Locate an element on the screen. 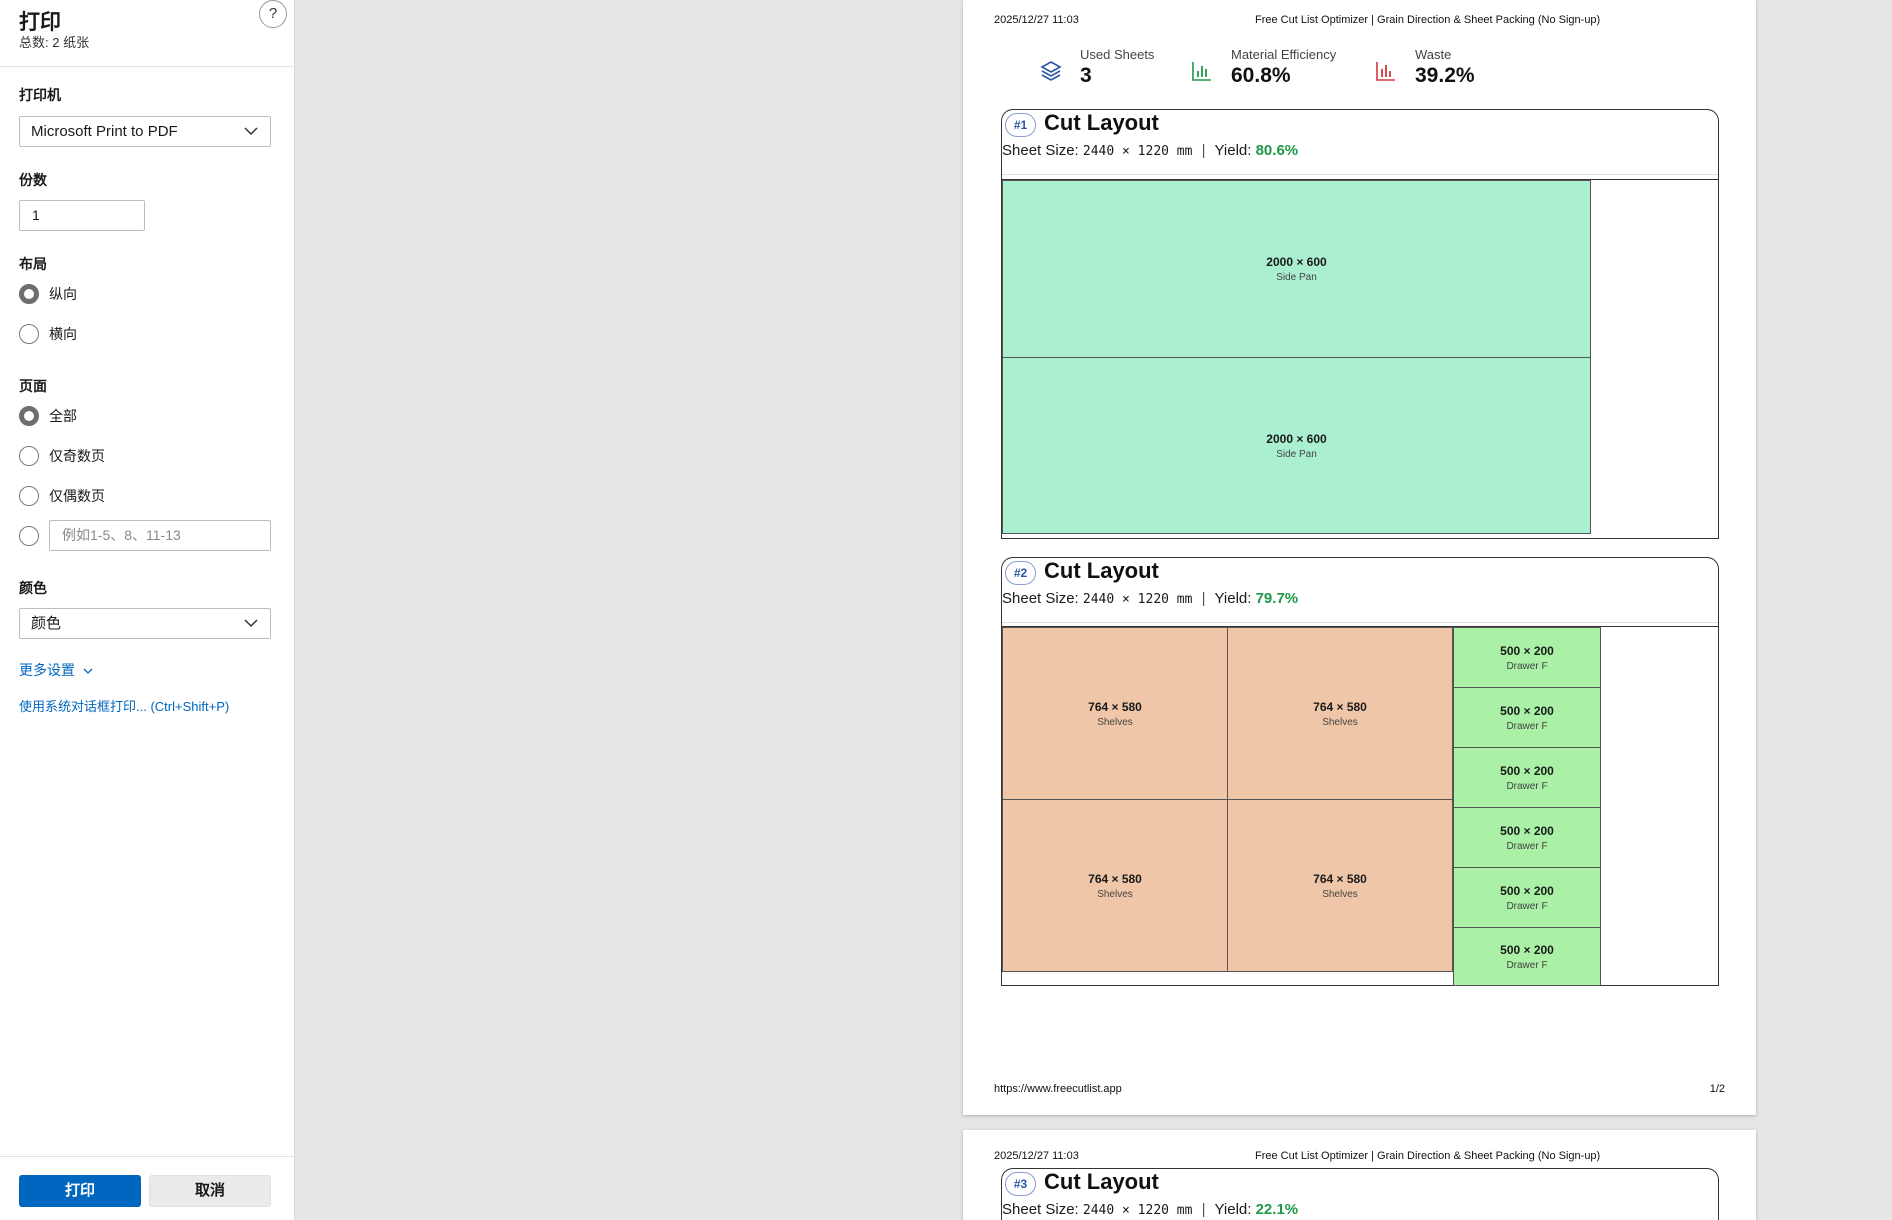 The height and width of the screenshot is (1220, 1892). radio-pages-even is located at coordinates (29, 496).